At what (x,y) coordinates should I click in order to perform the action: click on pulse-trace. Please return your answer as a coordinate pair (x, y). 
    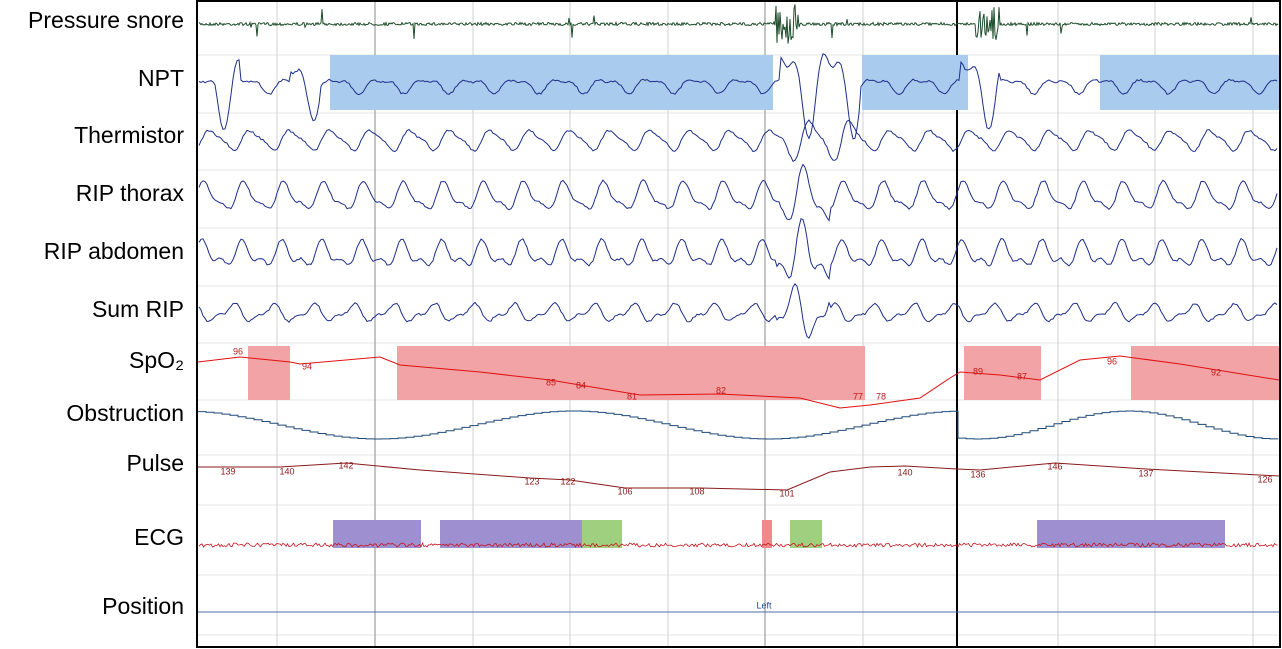
    Looking at the image, I should click on (739, 476).